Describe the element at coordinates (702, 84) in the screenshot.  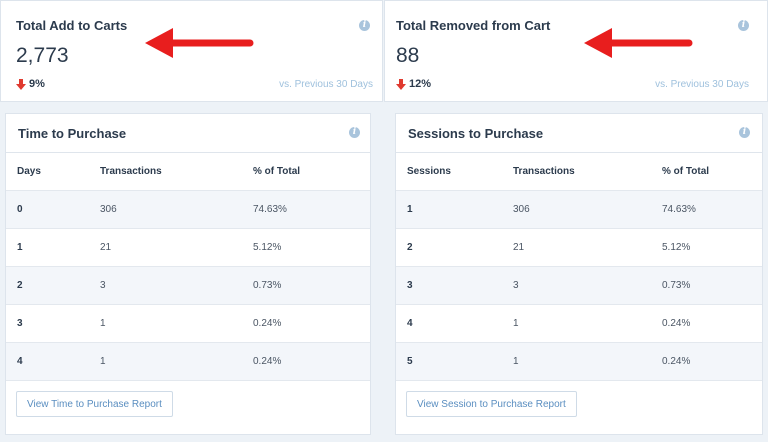
I see `removed-compare: vs. Previous 30 Days` at that location.